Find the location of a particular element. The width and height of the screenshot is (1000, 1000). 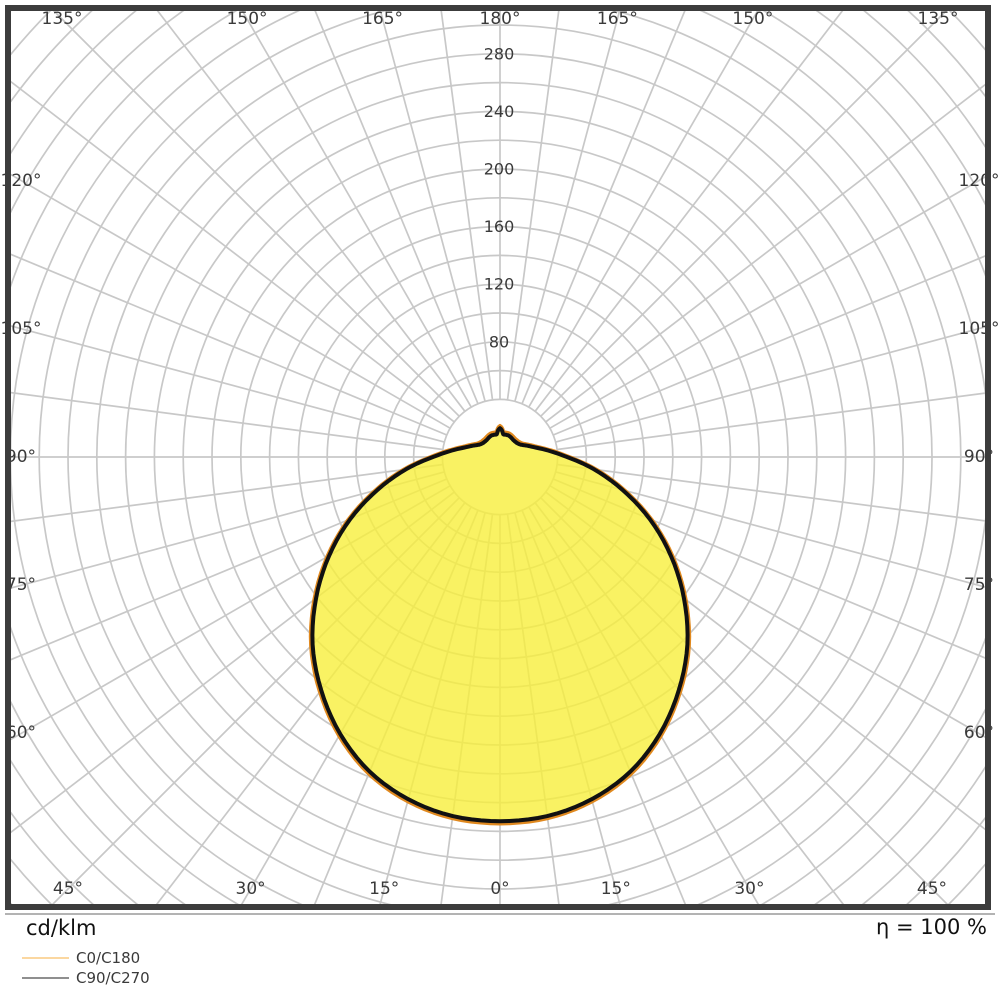

c90-c270-line-swatch is located at coordinates (45, 978).